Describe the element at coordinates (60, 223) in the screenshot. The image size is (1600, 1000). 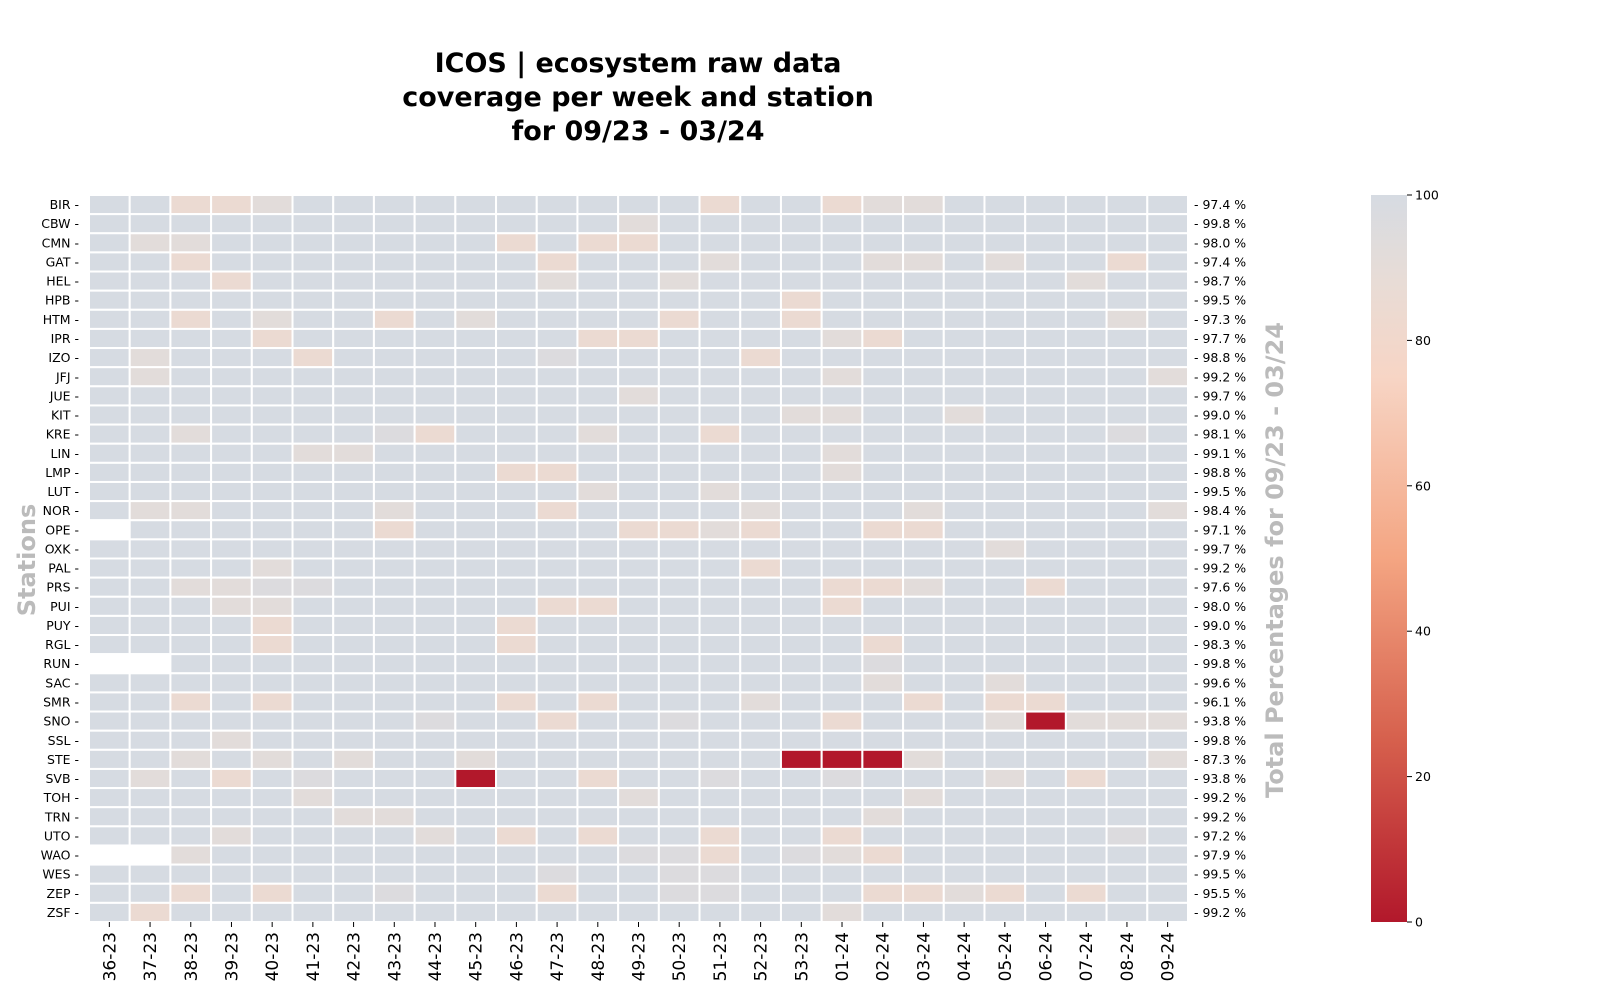
I see `station-label: CBW -` at that location.